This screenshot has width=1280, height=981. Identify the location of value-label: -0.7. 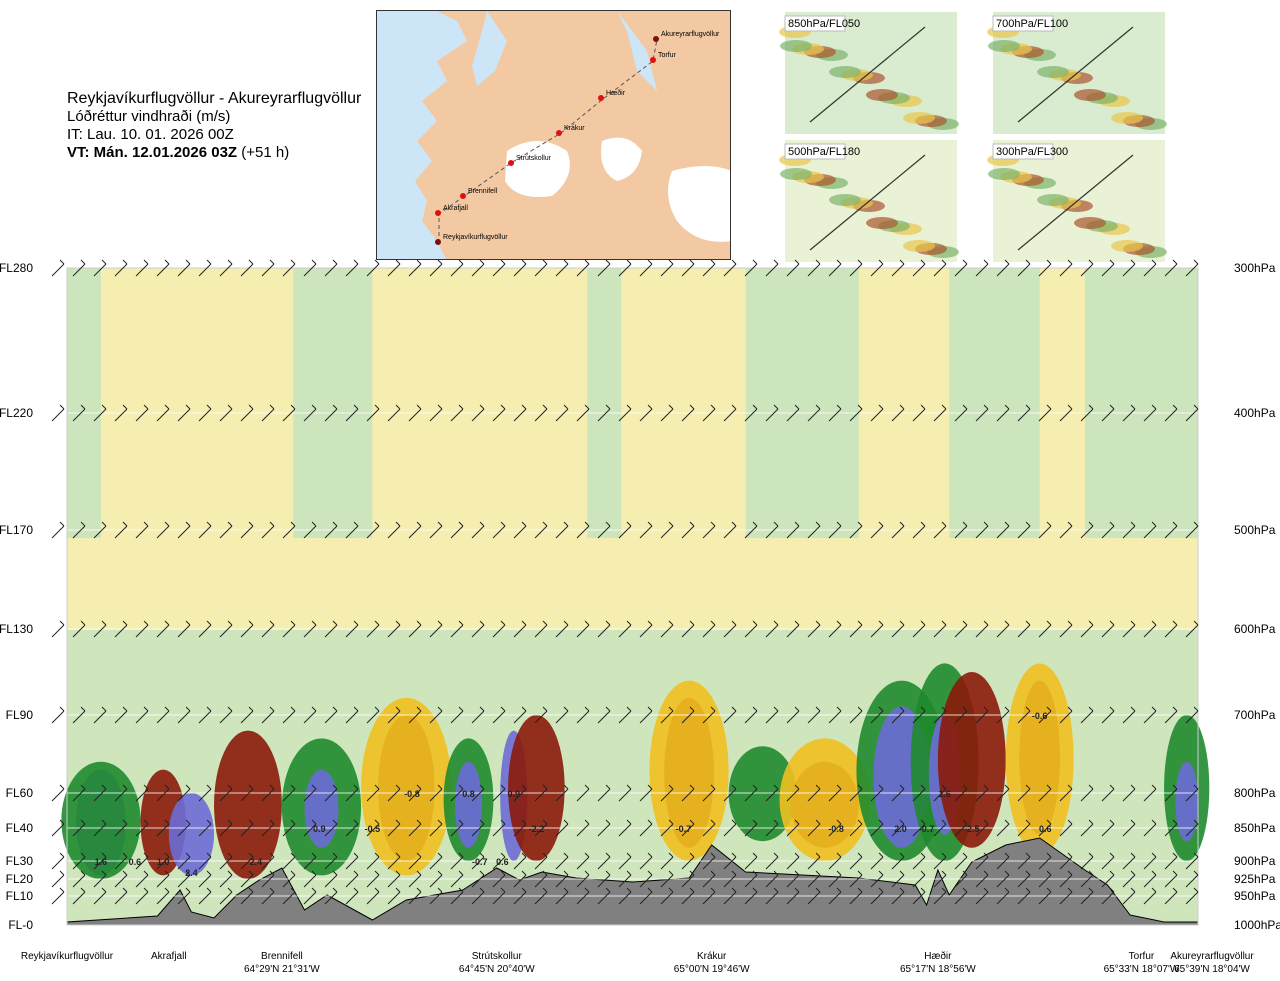
(927, 829).